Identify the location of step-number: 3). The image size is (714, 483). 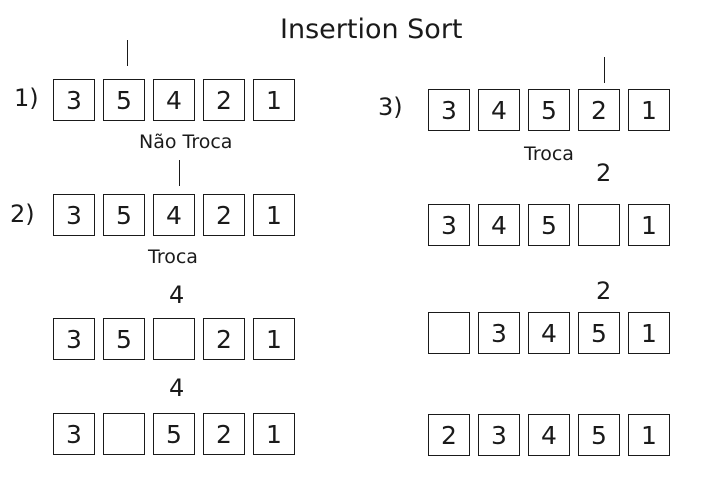
(390, 107).